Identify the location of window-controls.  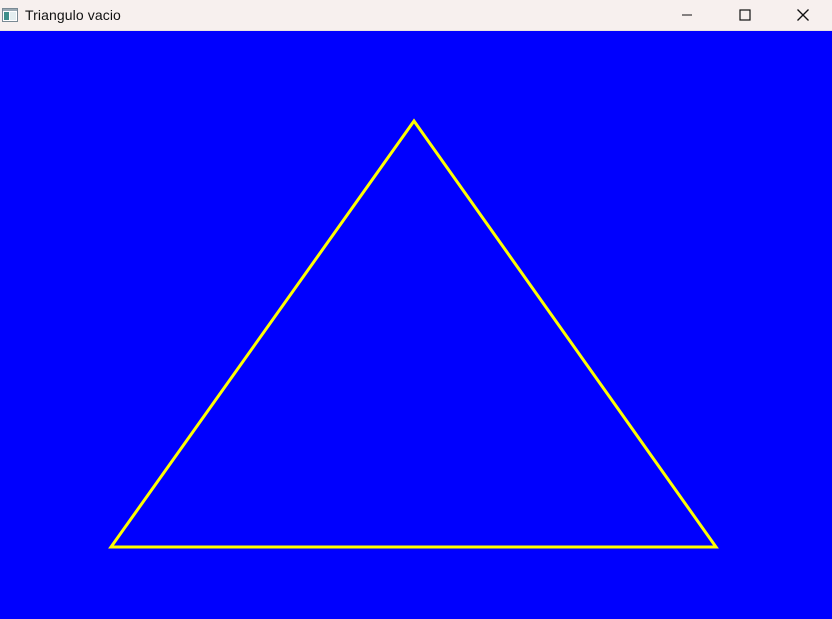
(745, 15).